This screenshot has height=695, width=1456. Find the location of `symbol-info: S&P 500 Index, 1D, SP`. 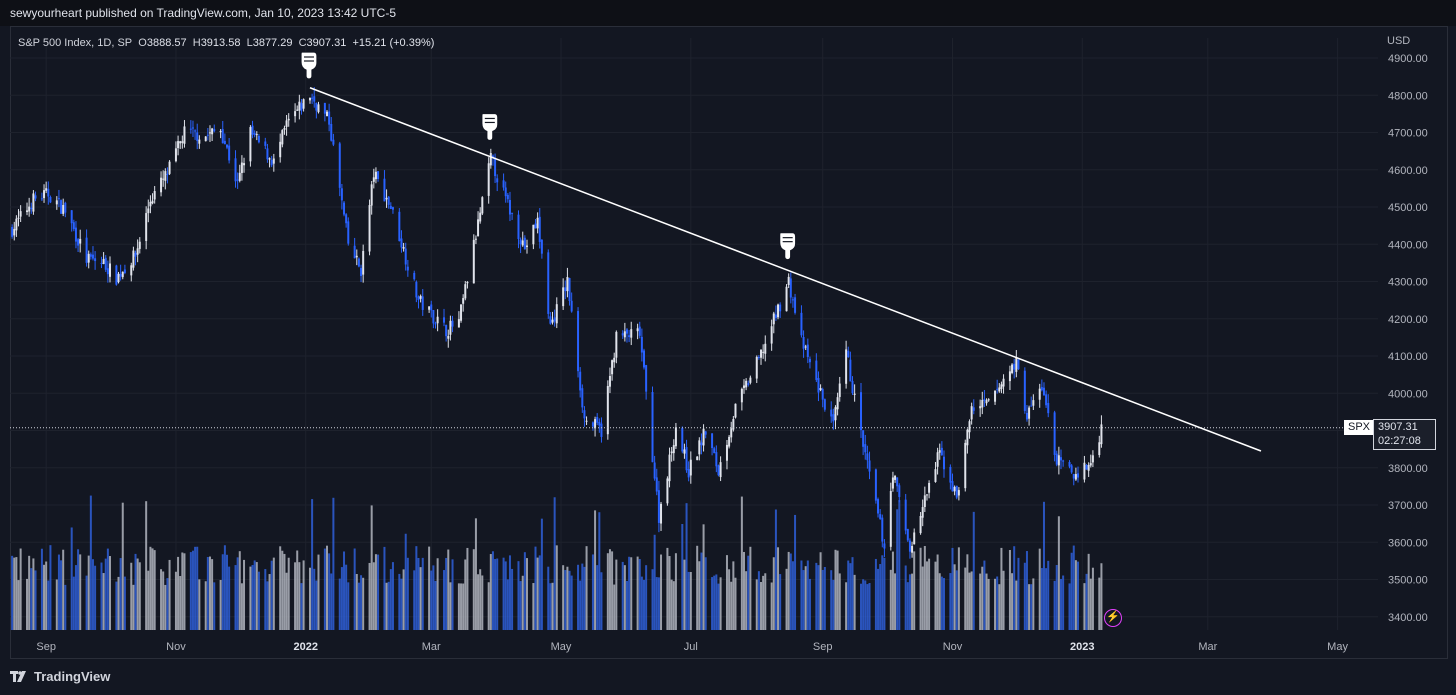

symbol-info: S&P 500 Index, 1D, SP is located at coordinates (75, 43).